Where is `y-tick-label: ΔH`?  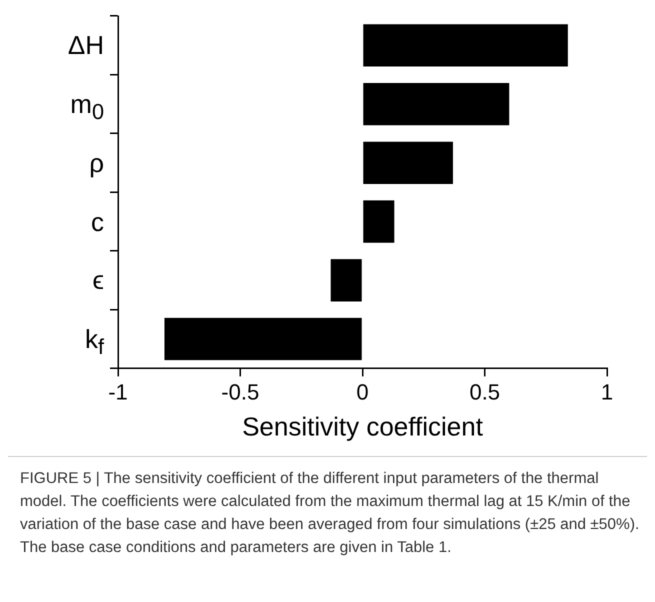
y-tick-label: ΔH is located at coordinates (86, 45).